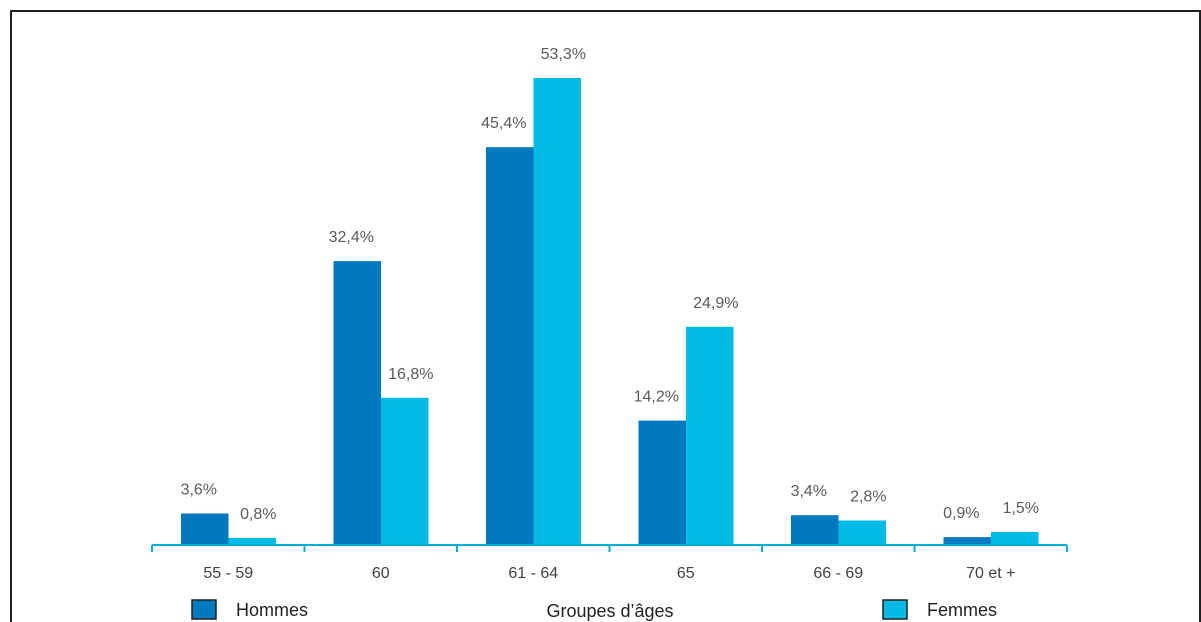 Image resolution: width=1201 pixels, height=622 pixels. Describe the element at coordinates (609, 611) in the screenshot. I see `x-axis-label: Groupes d’âges` at that location.